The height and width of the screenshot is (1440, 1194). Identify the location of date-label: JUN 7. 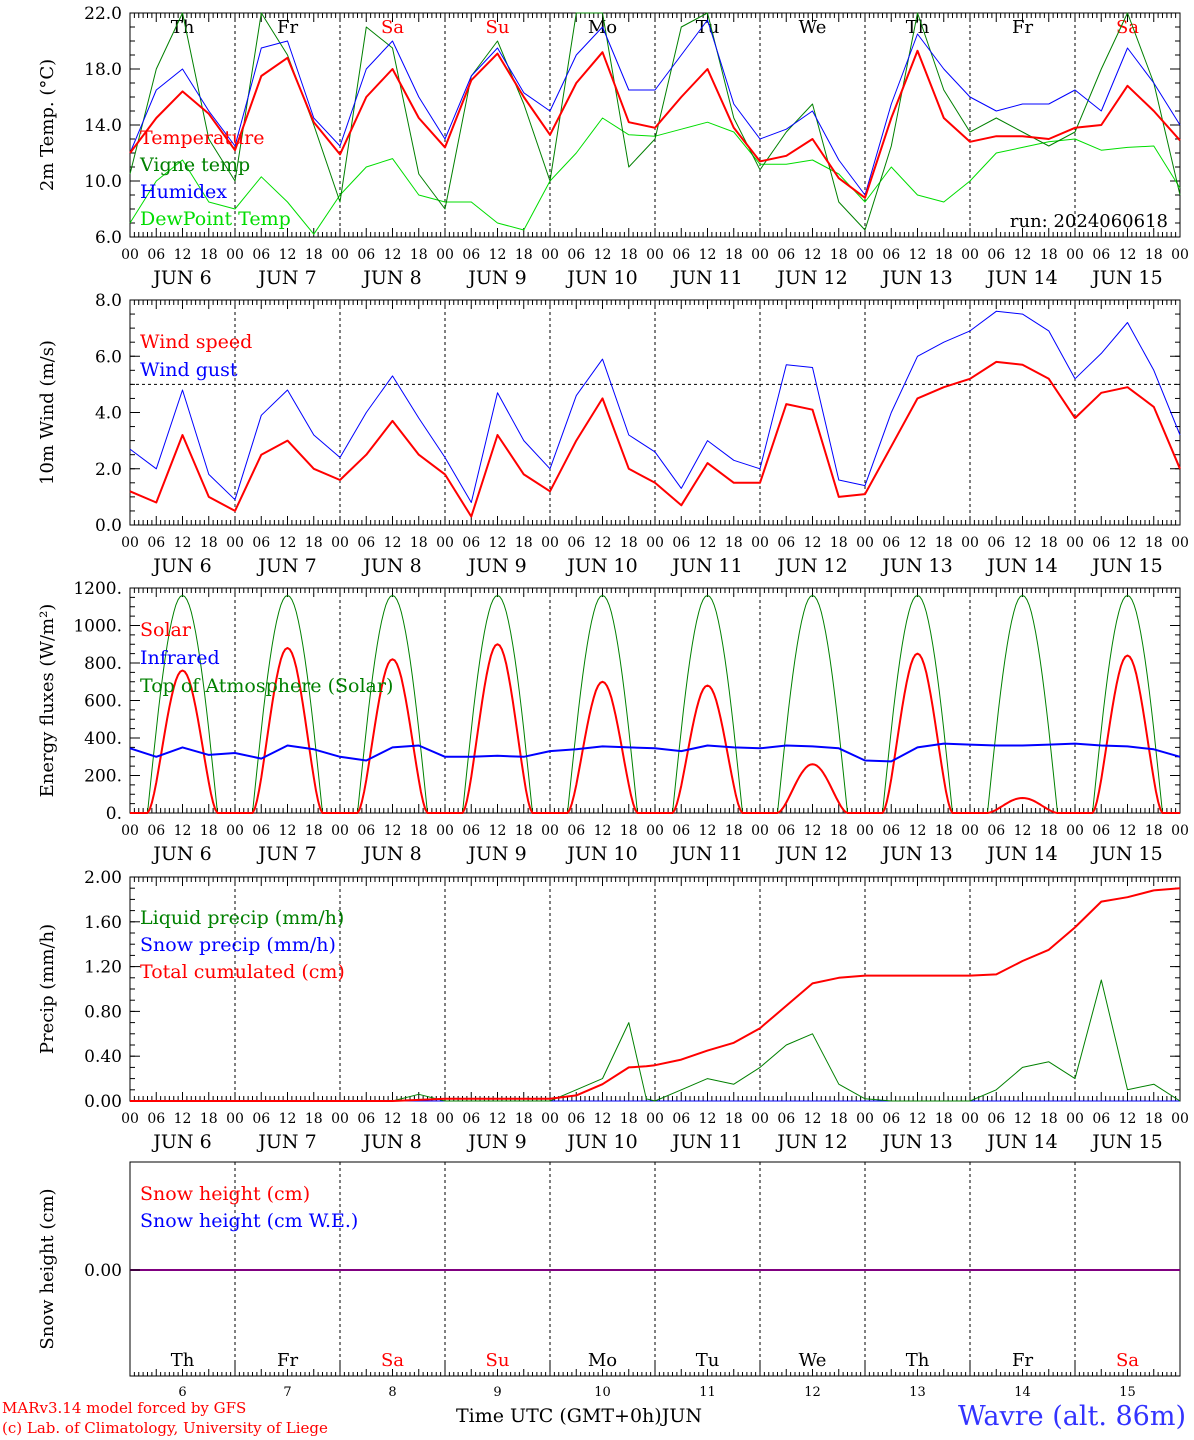
(286, 854).